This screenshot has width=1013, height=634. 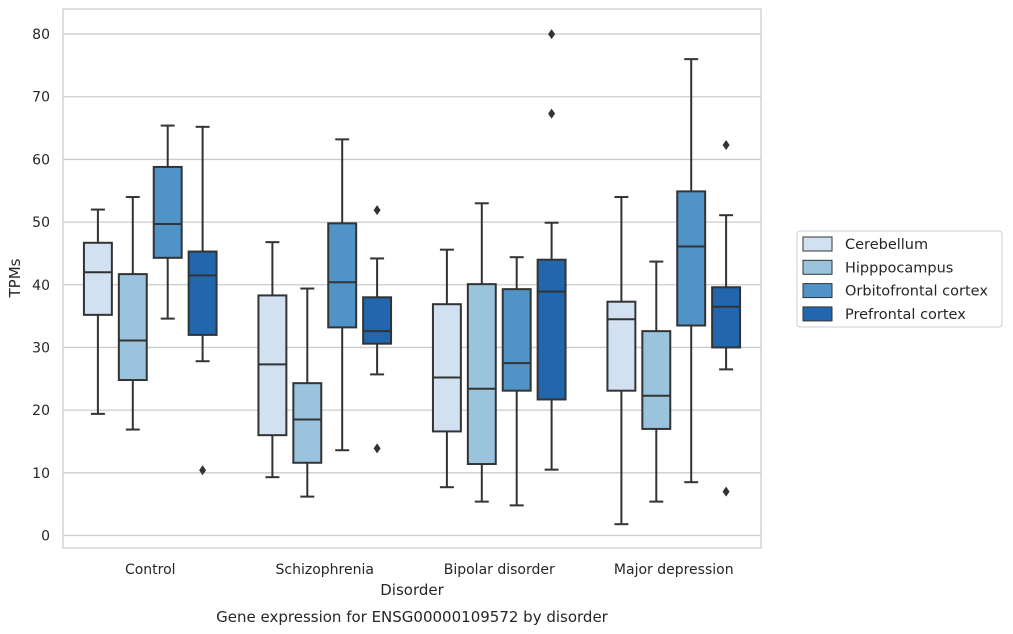 What do you see at coordinates (499, 570) in the screenshot?
I see `x-tick-label: Bipolar disorder` at bounding box center [499, 570].